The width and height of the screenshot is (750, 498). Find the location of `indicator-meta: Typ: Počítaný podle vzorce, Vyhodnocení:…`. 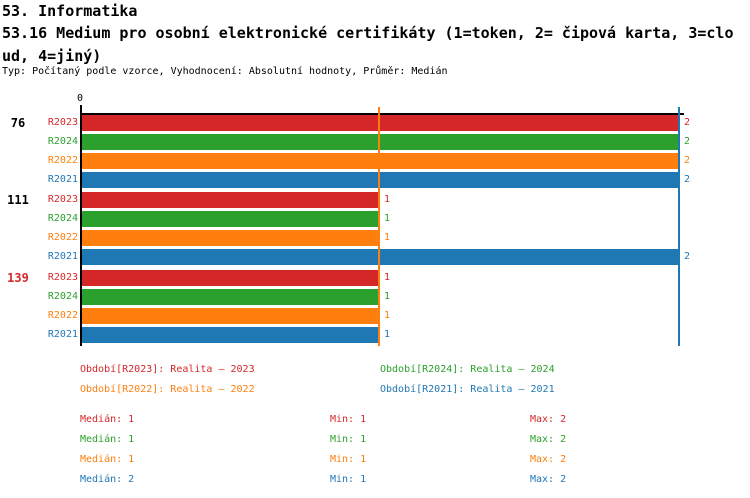

indicator-meta: Typ: Počítaný podle vzorce, Vyhodnocení:… is located at coordinates (225, 71).